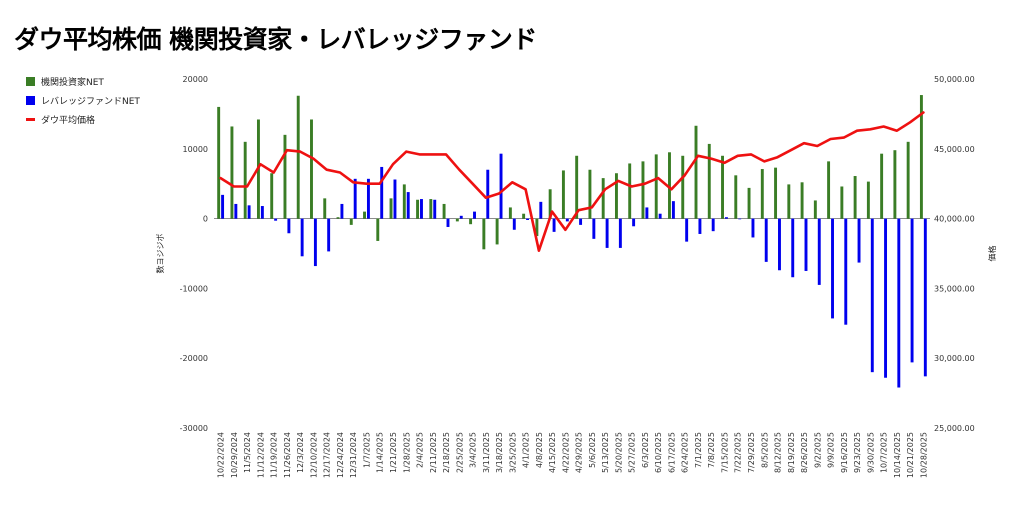  I want to click on x-tick-label: 5/27/2025, so click(632, 452).